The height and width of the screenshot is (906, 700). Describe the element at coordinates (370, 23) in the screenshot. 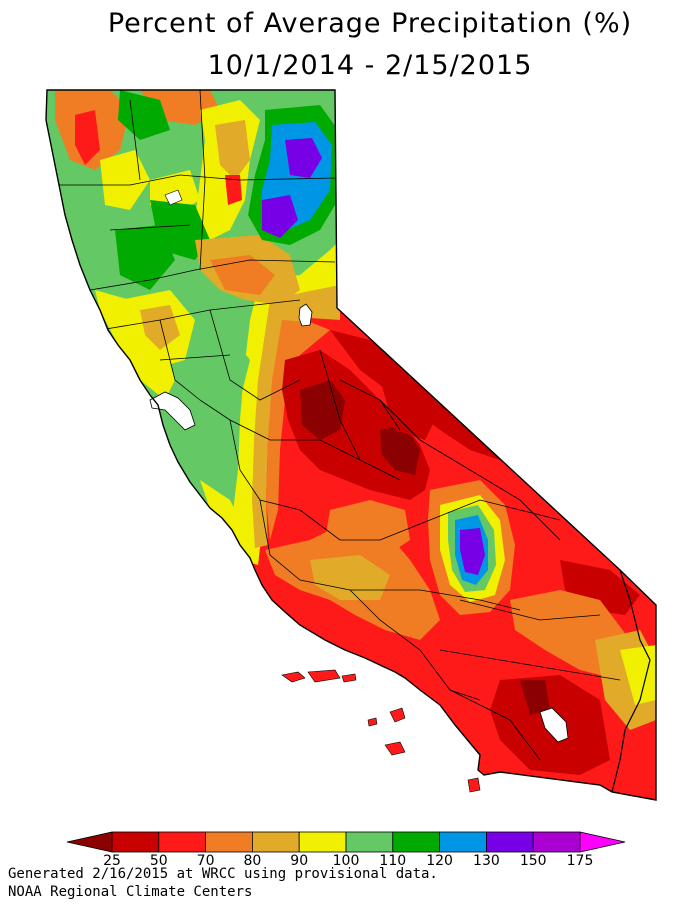

I see `map-title: Percent of Average Precipitation (%)` at that location.